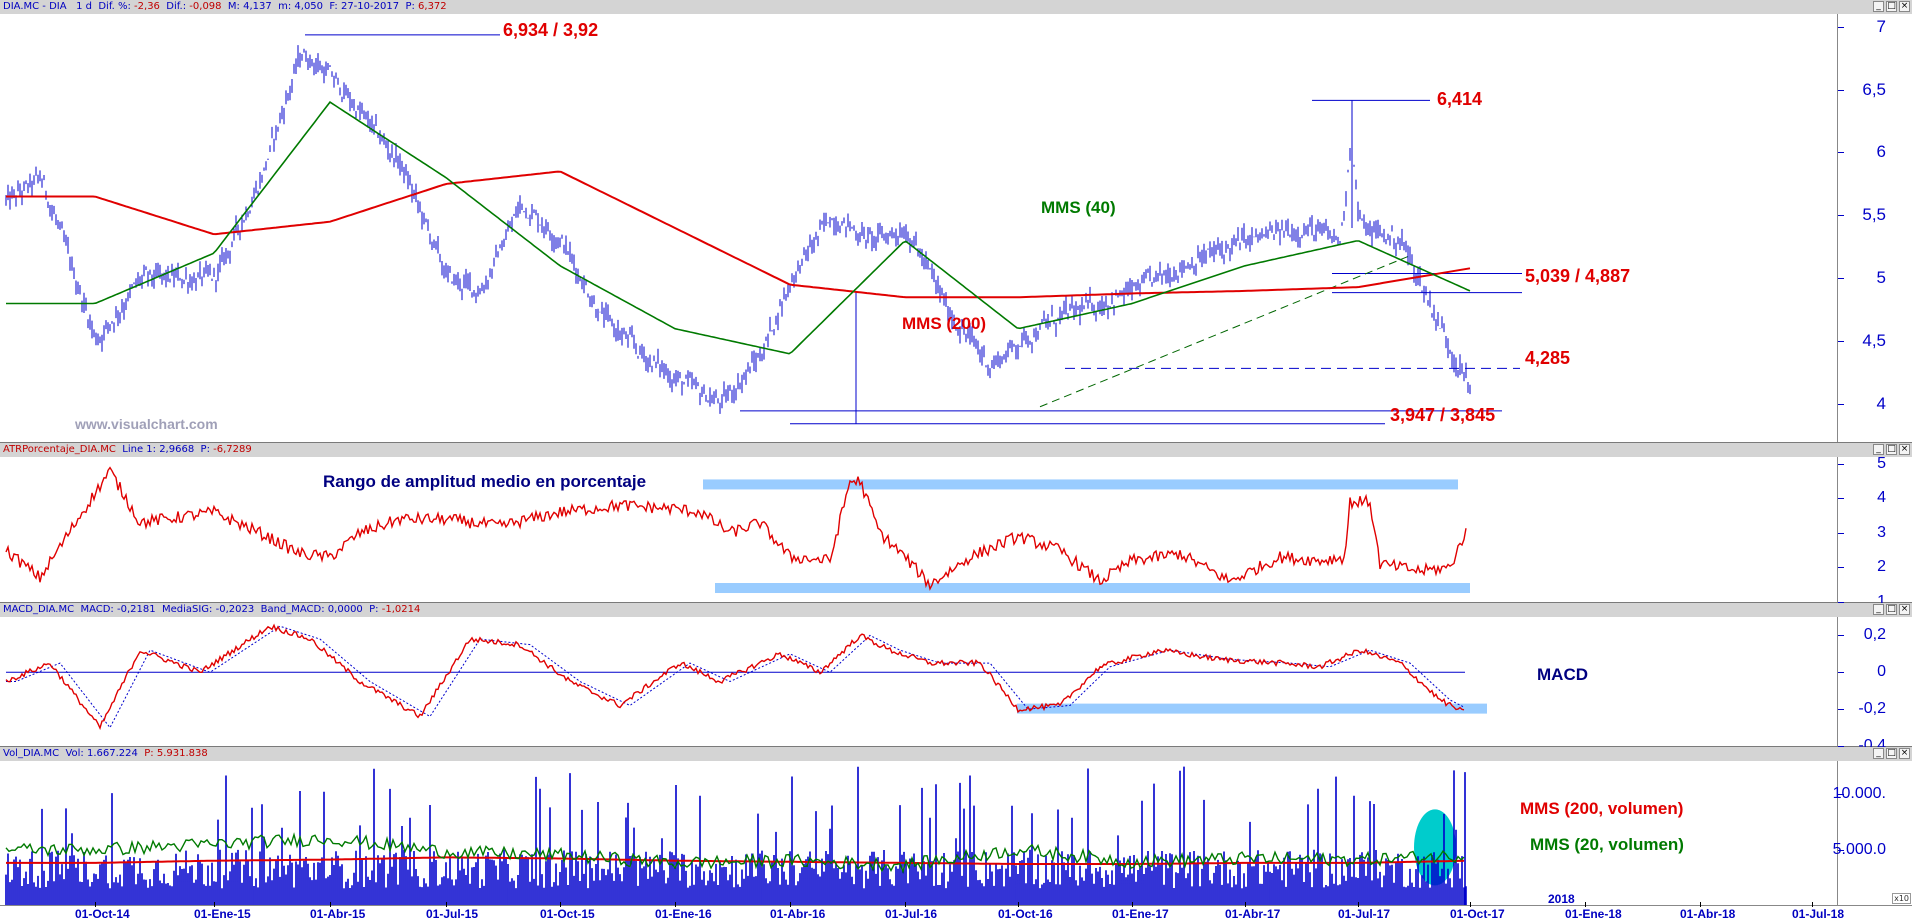 Image resolution: width=1912 pixels, height=923 pixels. Describe the element at coordinates (139, 449) in the screenshot. I see `atr-line-label: Line 1:` at that location.